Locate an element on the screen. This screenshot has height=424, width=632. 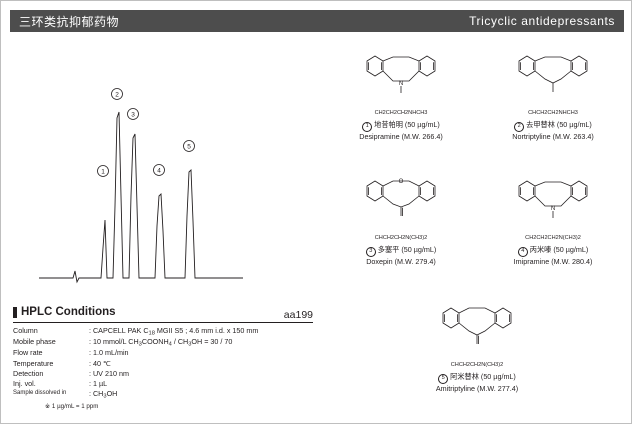
peak-label-4: 4 is located at coordinates (159, 171).